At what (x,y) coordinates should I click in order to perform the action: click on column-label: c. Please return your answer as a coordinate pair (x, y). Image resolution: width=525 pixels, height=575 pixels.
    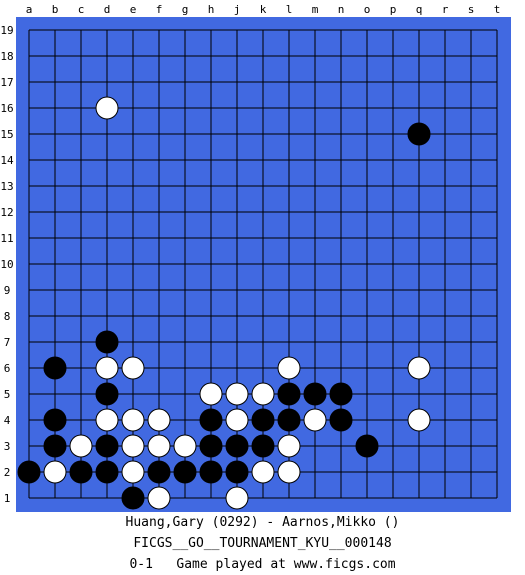
    Looking at the image, I should click on (81, 9).